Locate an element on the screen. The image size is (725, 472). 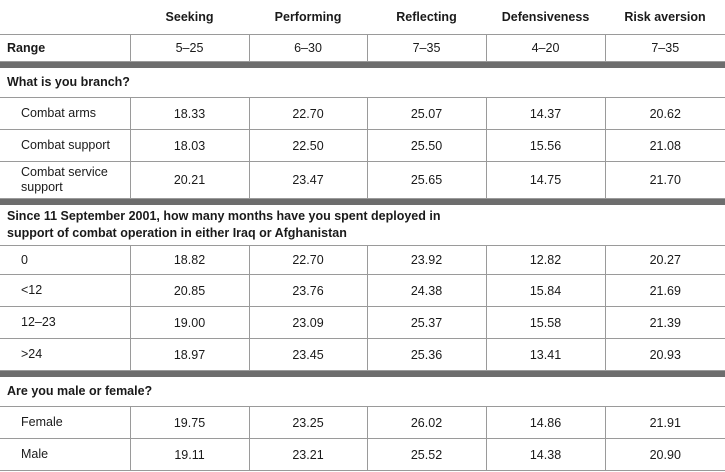
section-header-branch: What is you branch? is located at coordinates (362, 83).